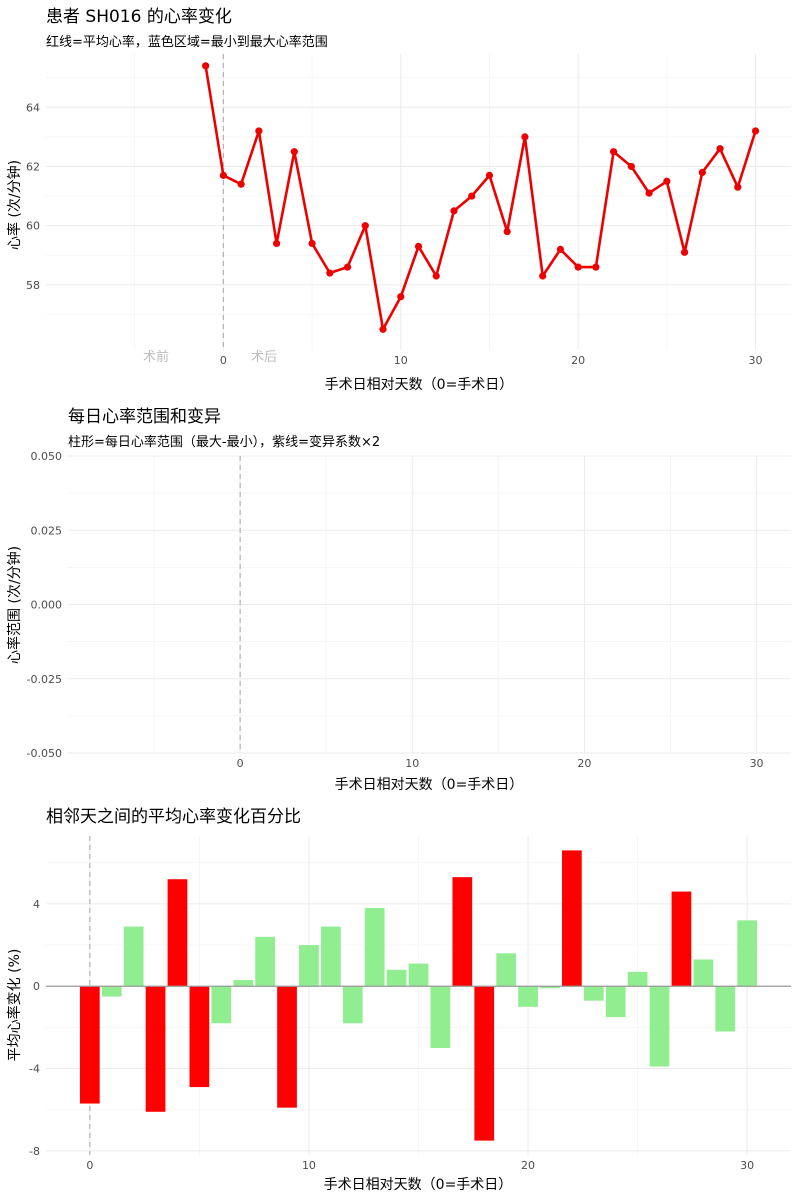 The width and height of the screenshot is (800, 1200). What do you see at coordinates (34, 1151) in the screenshot?
I see `y-tick-label: -8` at bounding box center [34, 1151].